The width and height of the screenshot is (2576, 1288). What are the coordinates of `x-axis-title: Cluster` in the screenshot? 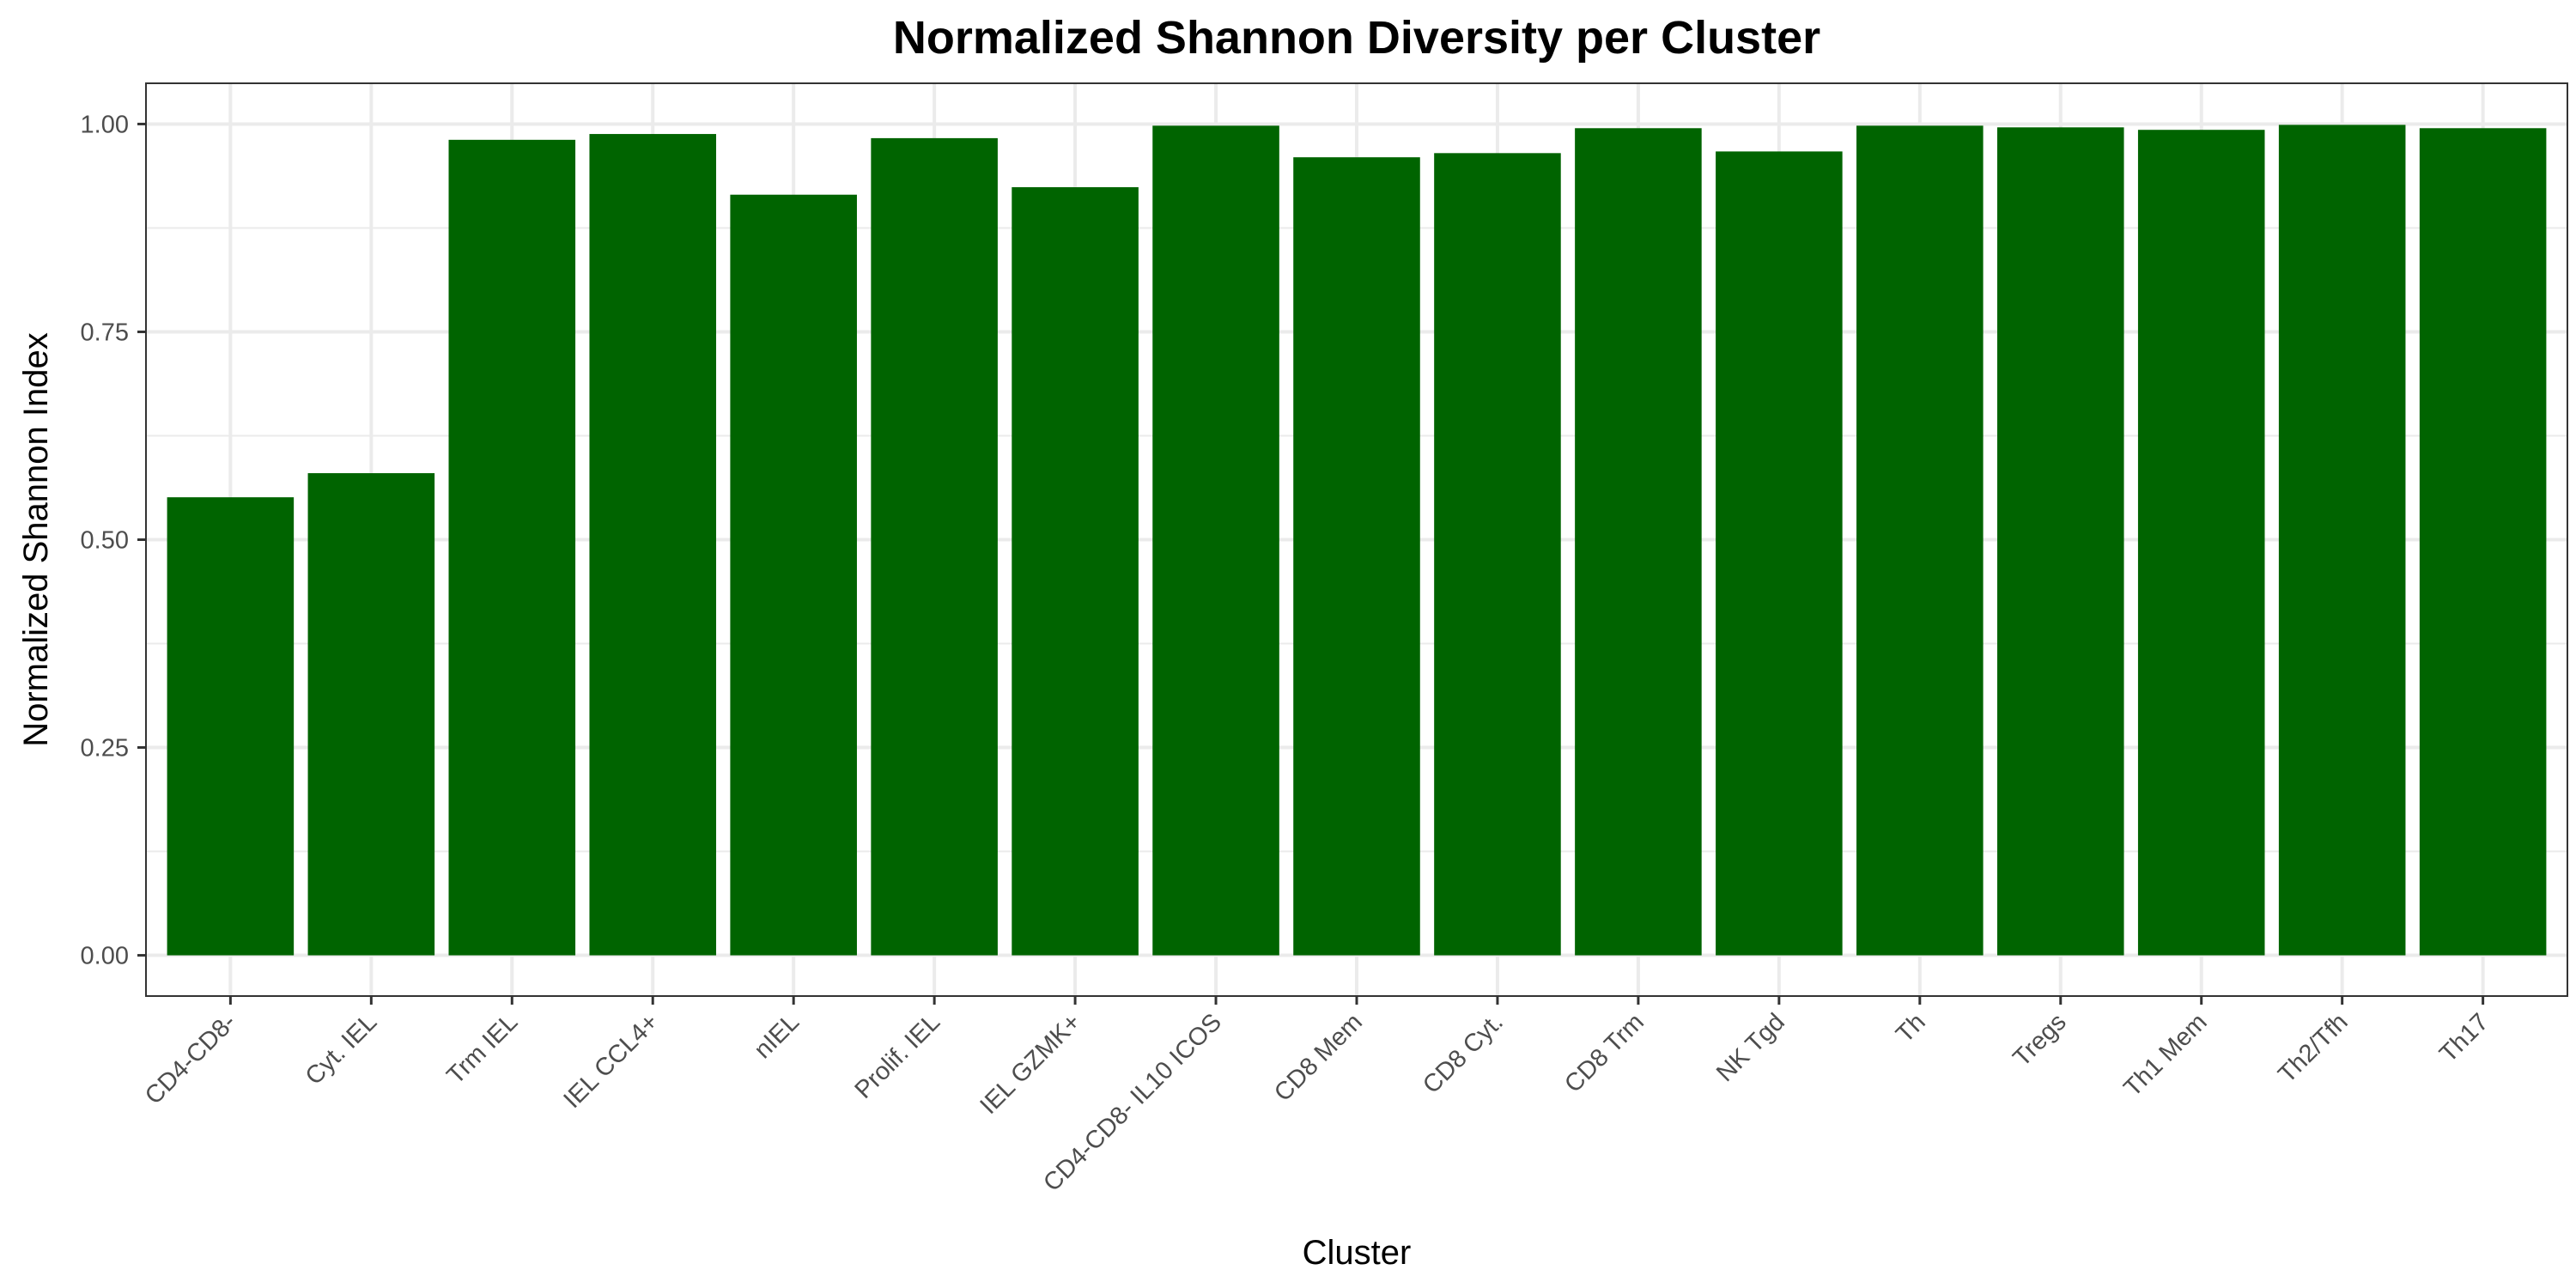 It's located at (1357, 1253).